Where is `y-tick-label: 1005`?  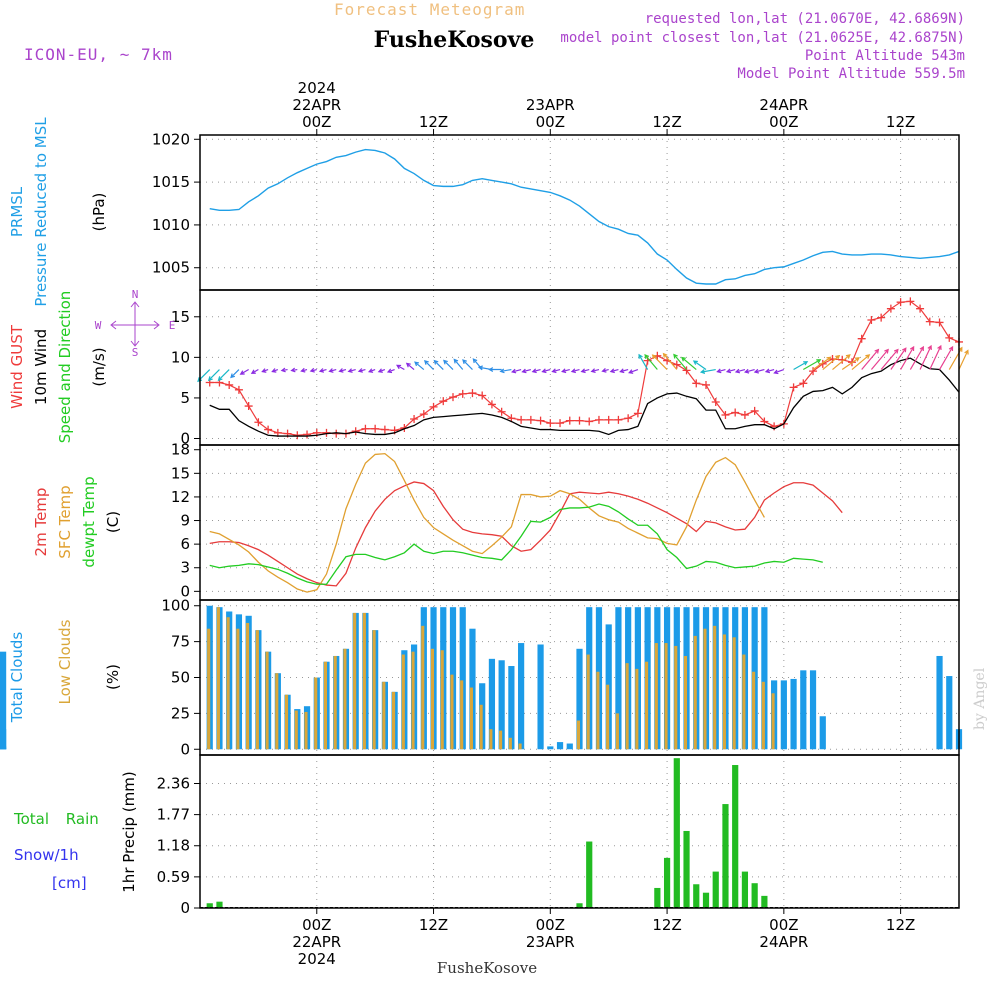 y-tick-label: 1005 is located at coordinates (171, 268).